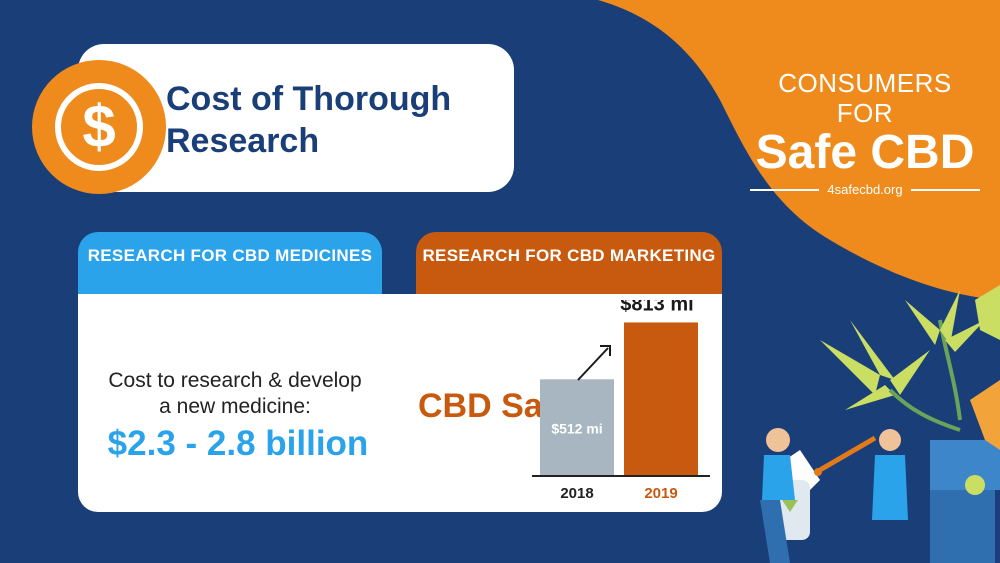 The height and width of the screenshot is (563, 1000). I want to click on bar-2019, so click(661, 399).